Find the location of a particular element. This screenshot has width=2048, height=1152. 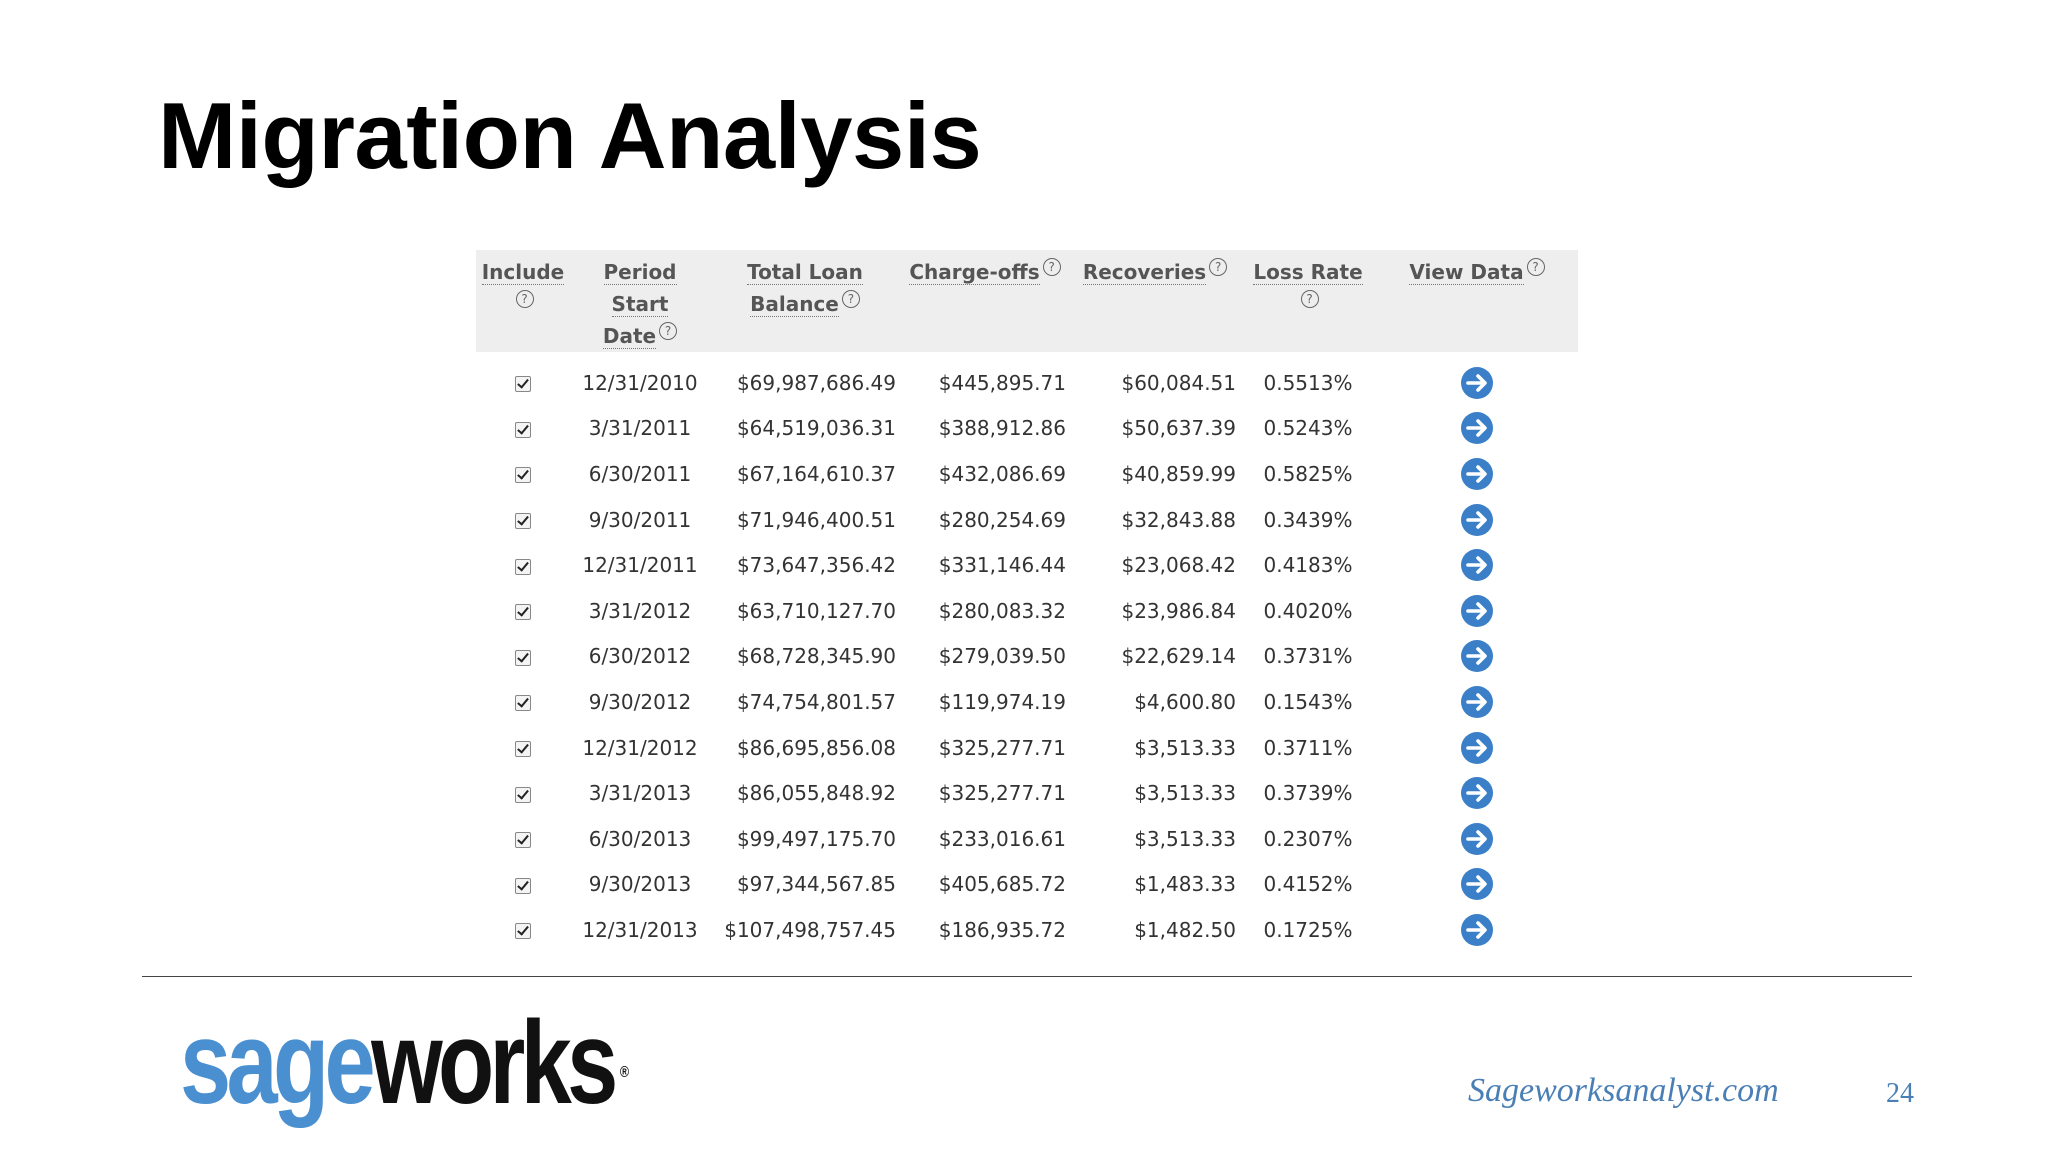

cell-period-start-date: 6/30/2013 is located at coordinates (640, 838).